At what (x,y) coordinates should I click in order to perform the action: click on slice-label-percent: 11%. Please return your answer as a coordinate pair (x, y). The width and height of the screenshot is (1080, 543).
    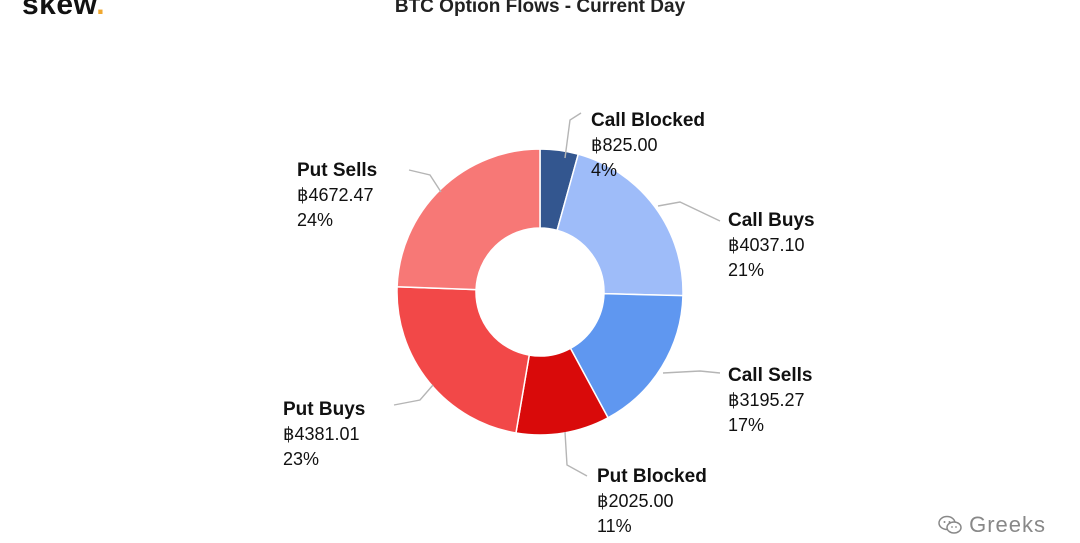
    Looking at the image, I should click on (614, 526).